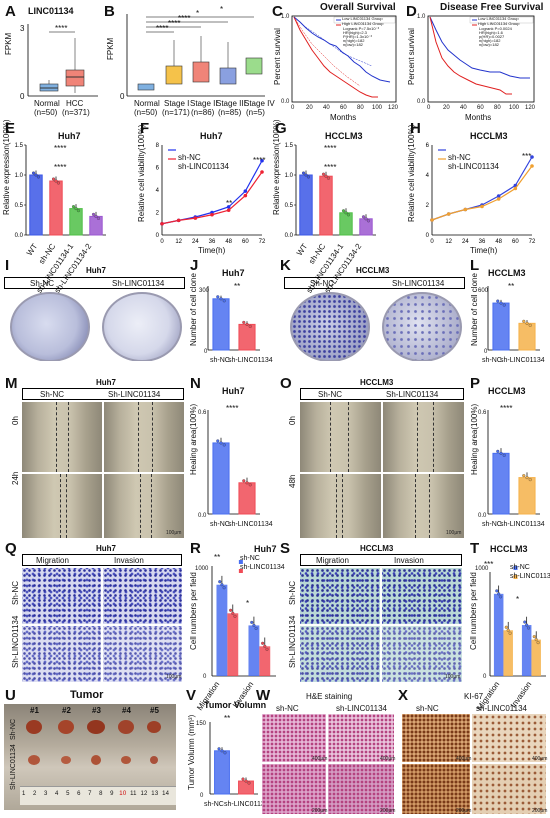 The width and height of the screenshot is (550, 818). I want to click on panel-letter-f: F, so click(145, 128).